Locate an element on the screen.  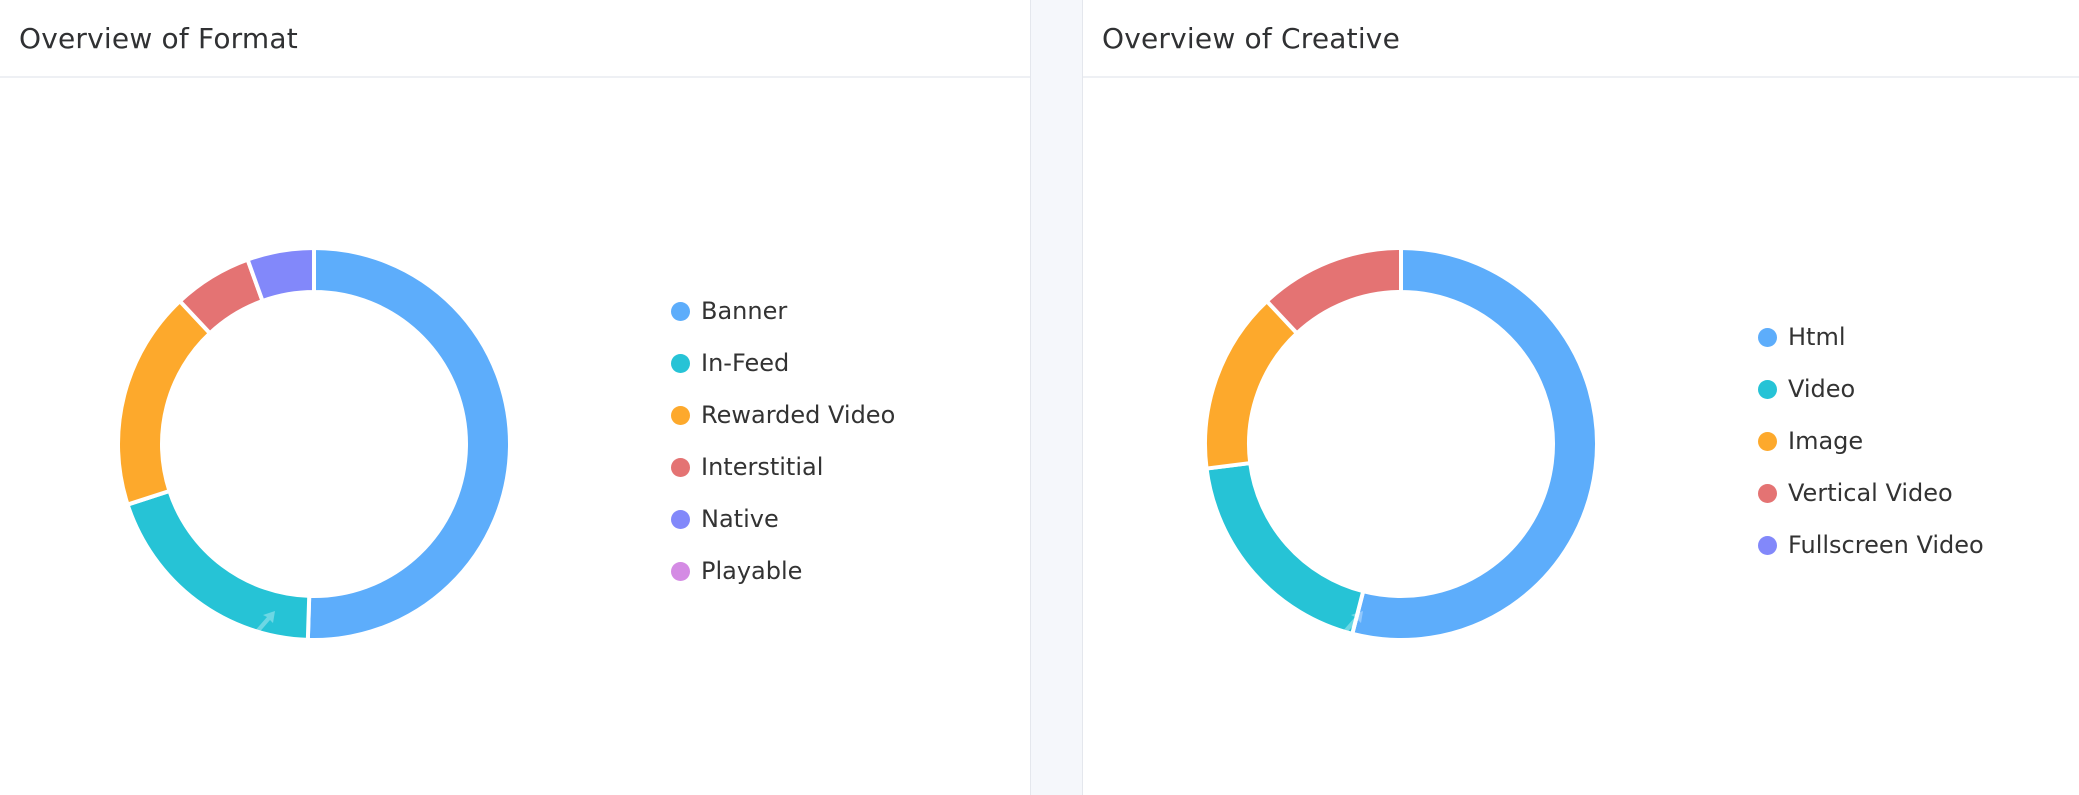
creative-slice-image is located at coordinates (1251, 385).